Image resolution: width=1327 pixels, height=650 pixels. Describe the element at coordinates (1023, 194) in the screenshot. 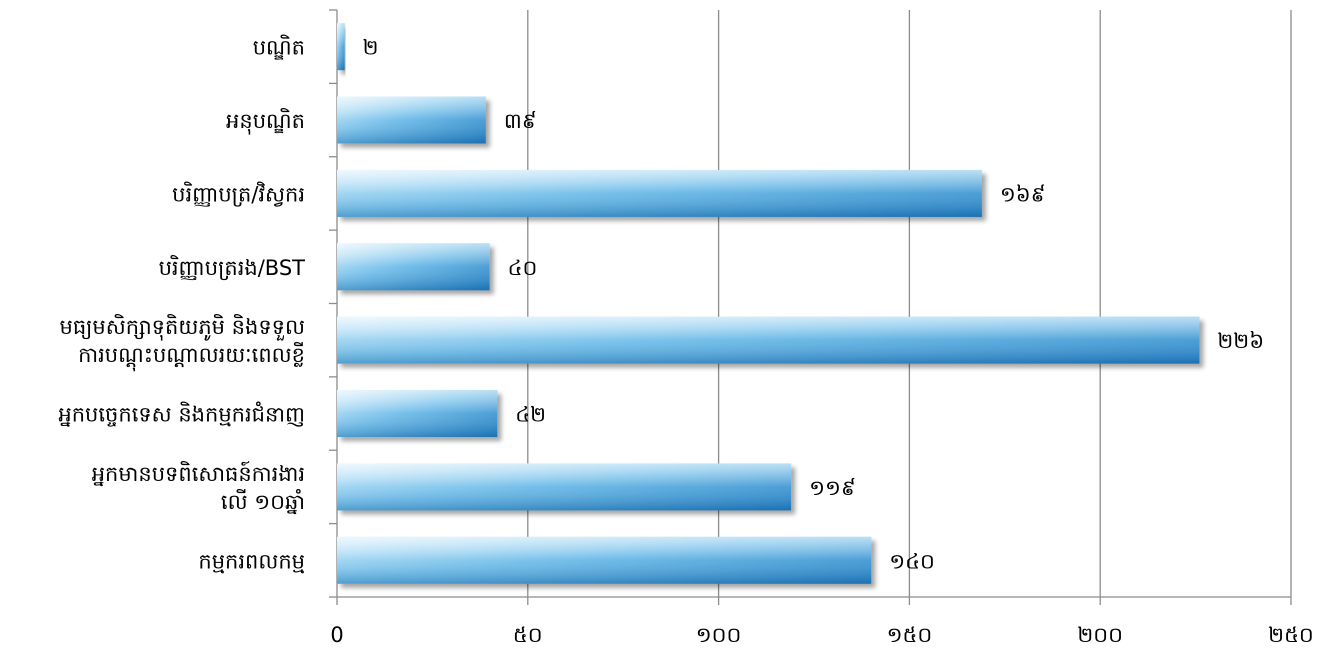

I see `data-label: ១៦៩` at that location.